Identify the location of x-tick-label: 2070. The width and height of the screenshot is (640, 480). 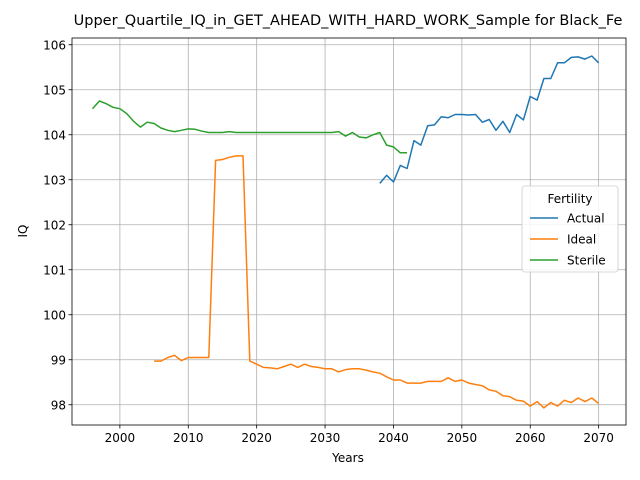
(598, 438).